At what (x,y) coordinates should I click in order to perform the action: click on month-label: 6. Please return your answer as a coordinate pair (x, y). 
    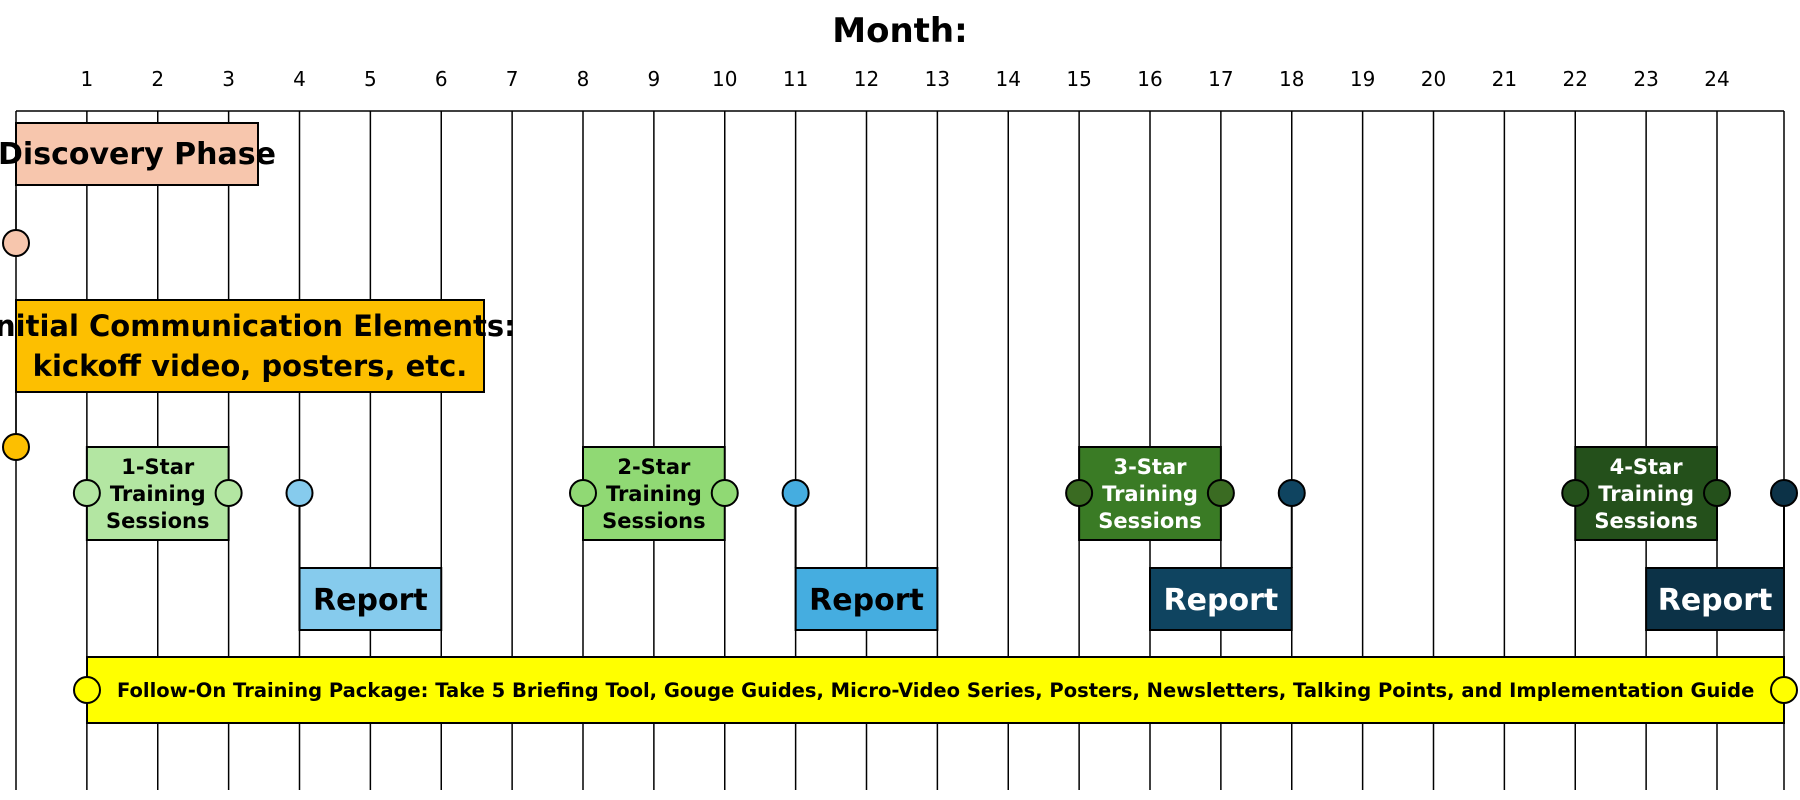
    Looking at the image, I should click on (441, 79).